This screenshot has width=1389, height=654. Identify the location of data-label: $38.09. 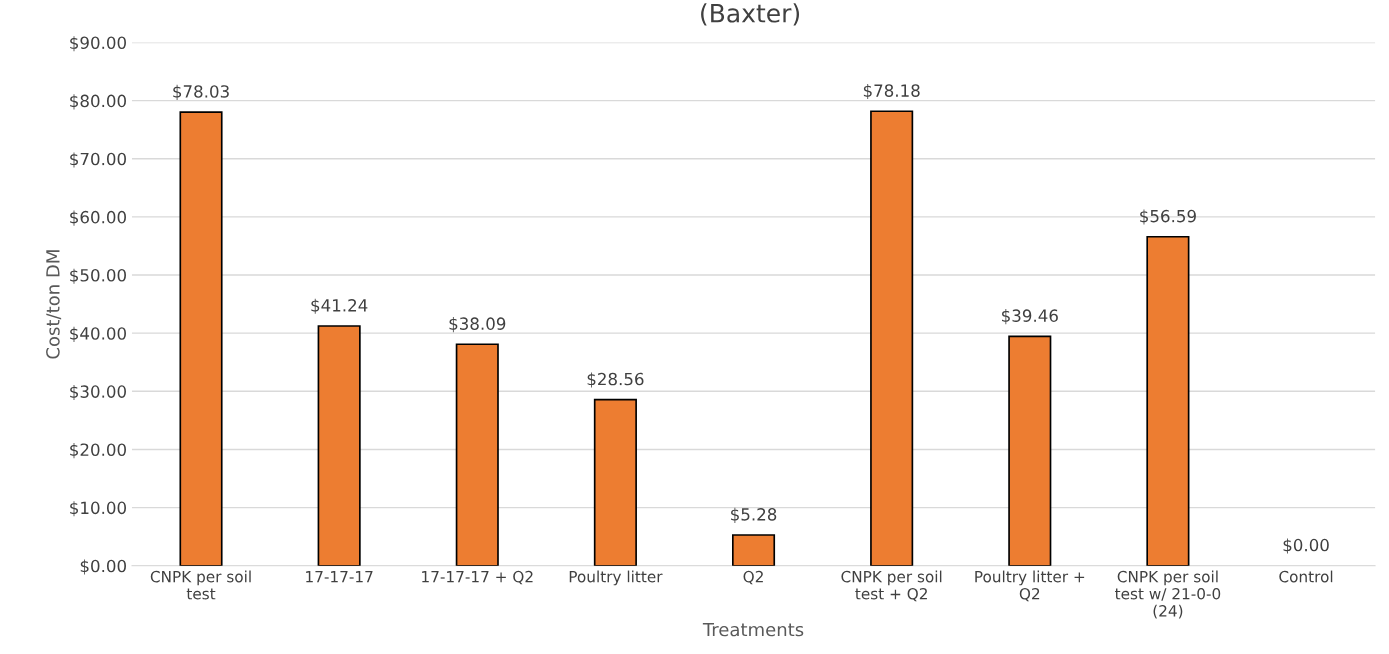
(477, 325).